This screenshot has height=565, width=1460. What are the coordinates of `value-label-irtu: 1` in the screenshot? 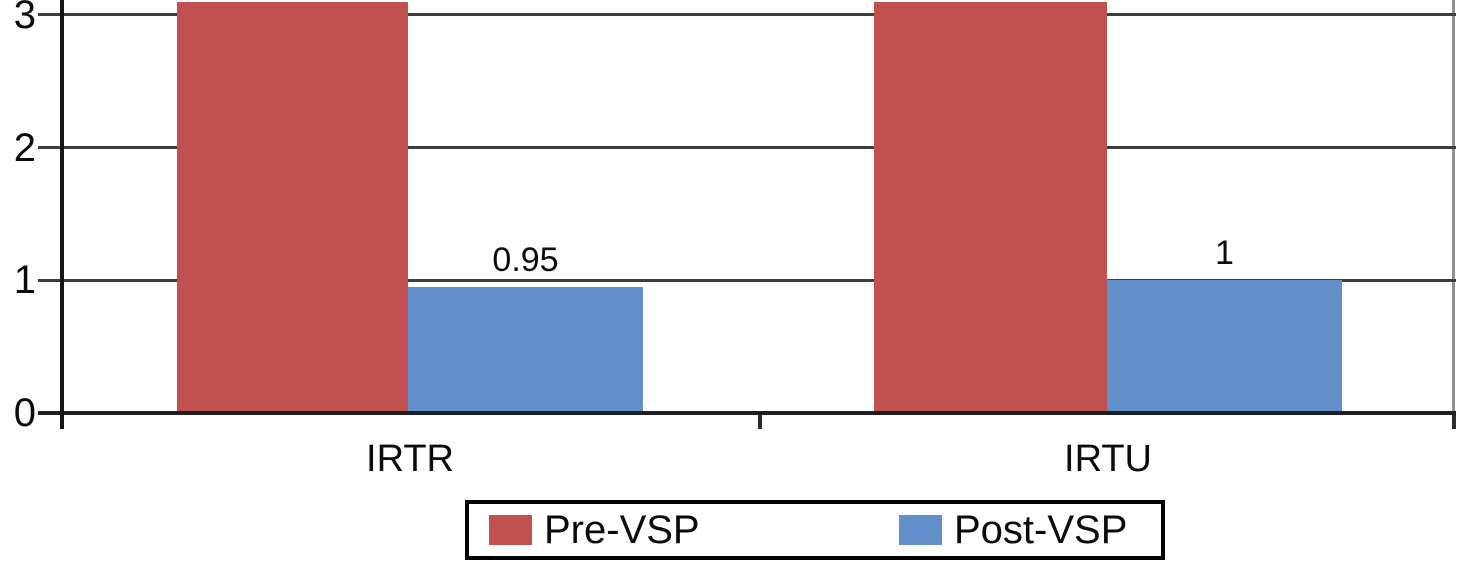 It's located at (1224, 253).